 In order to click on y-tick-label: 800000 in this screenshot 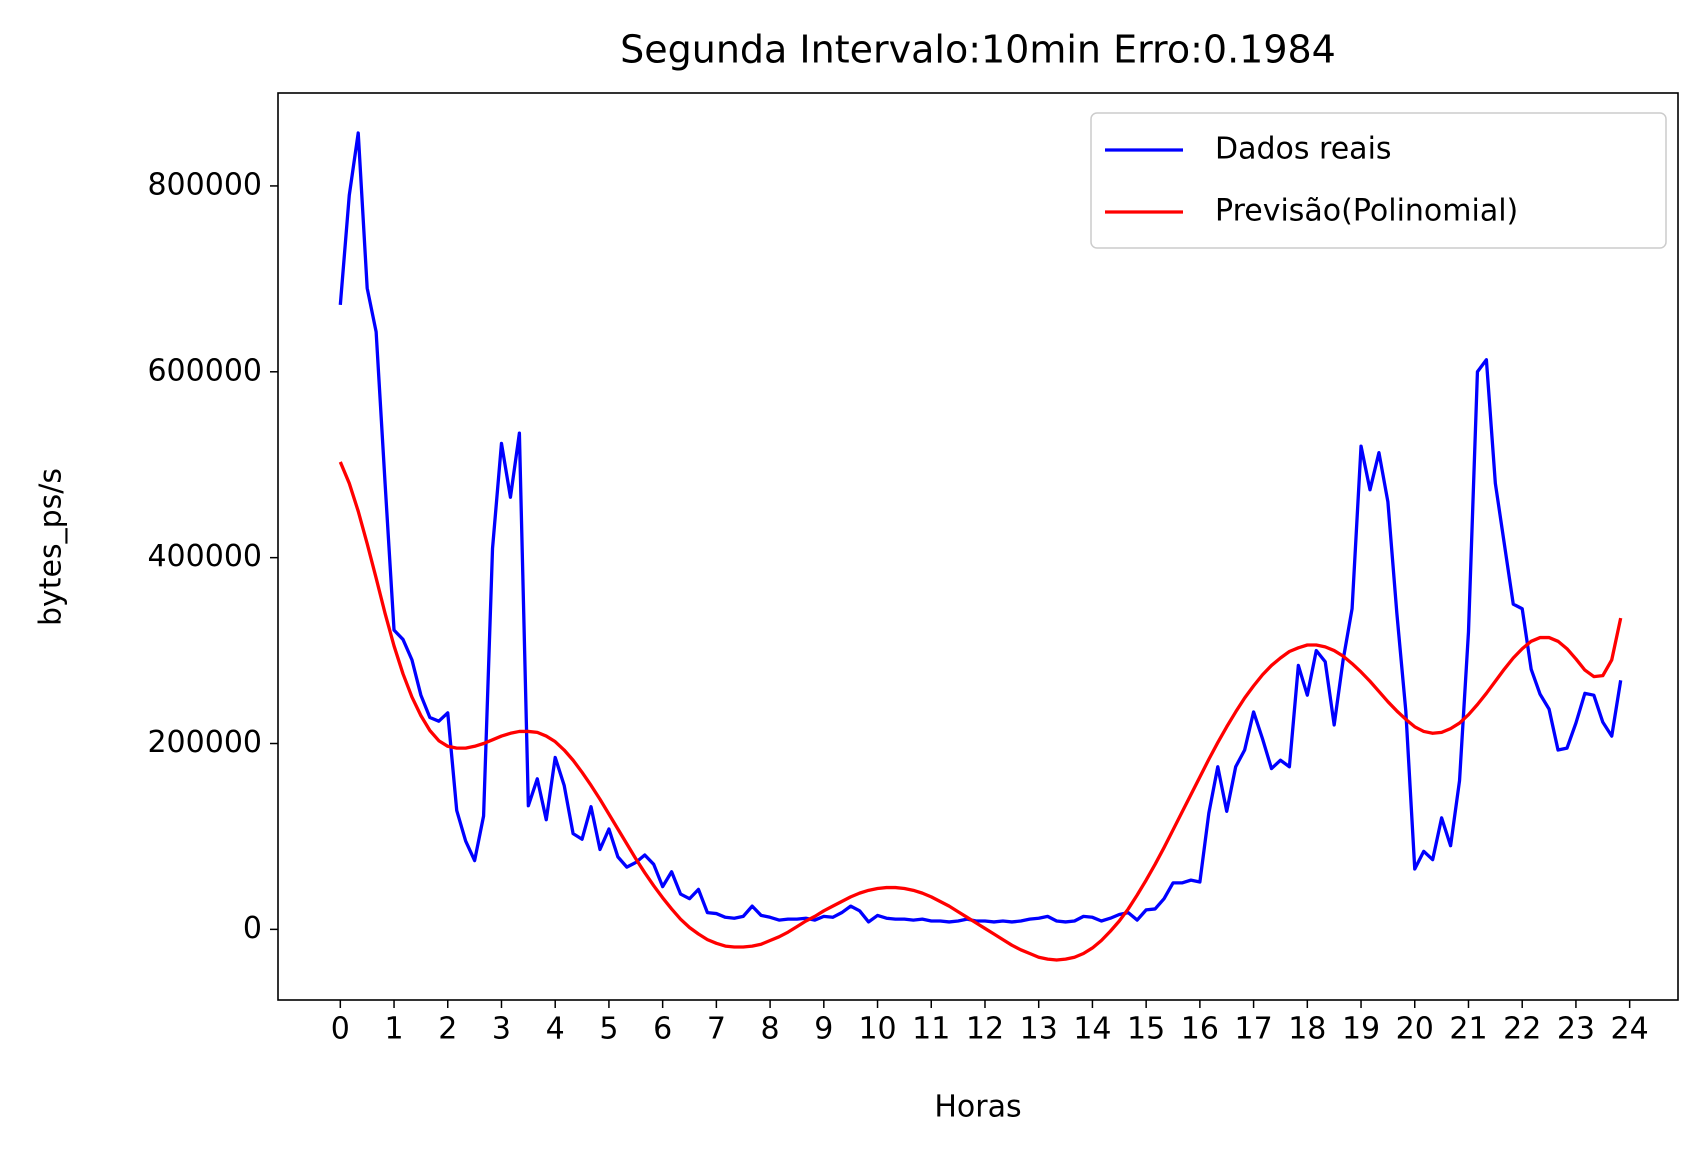, I will do `click(204, 184)`.